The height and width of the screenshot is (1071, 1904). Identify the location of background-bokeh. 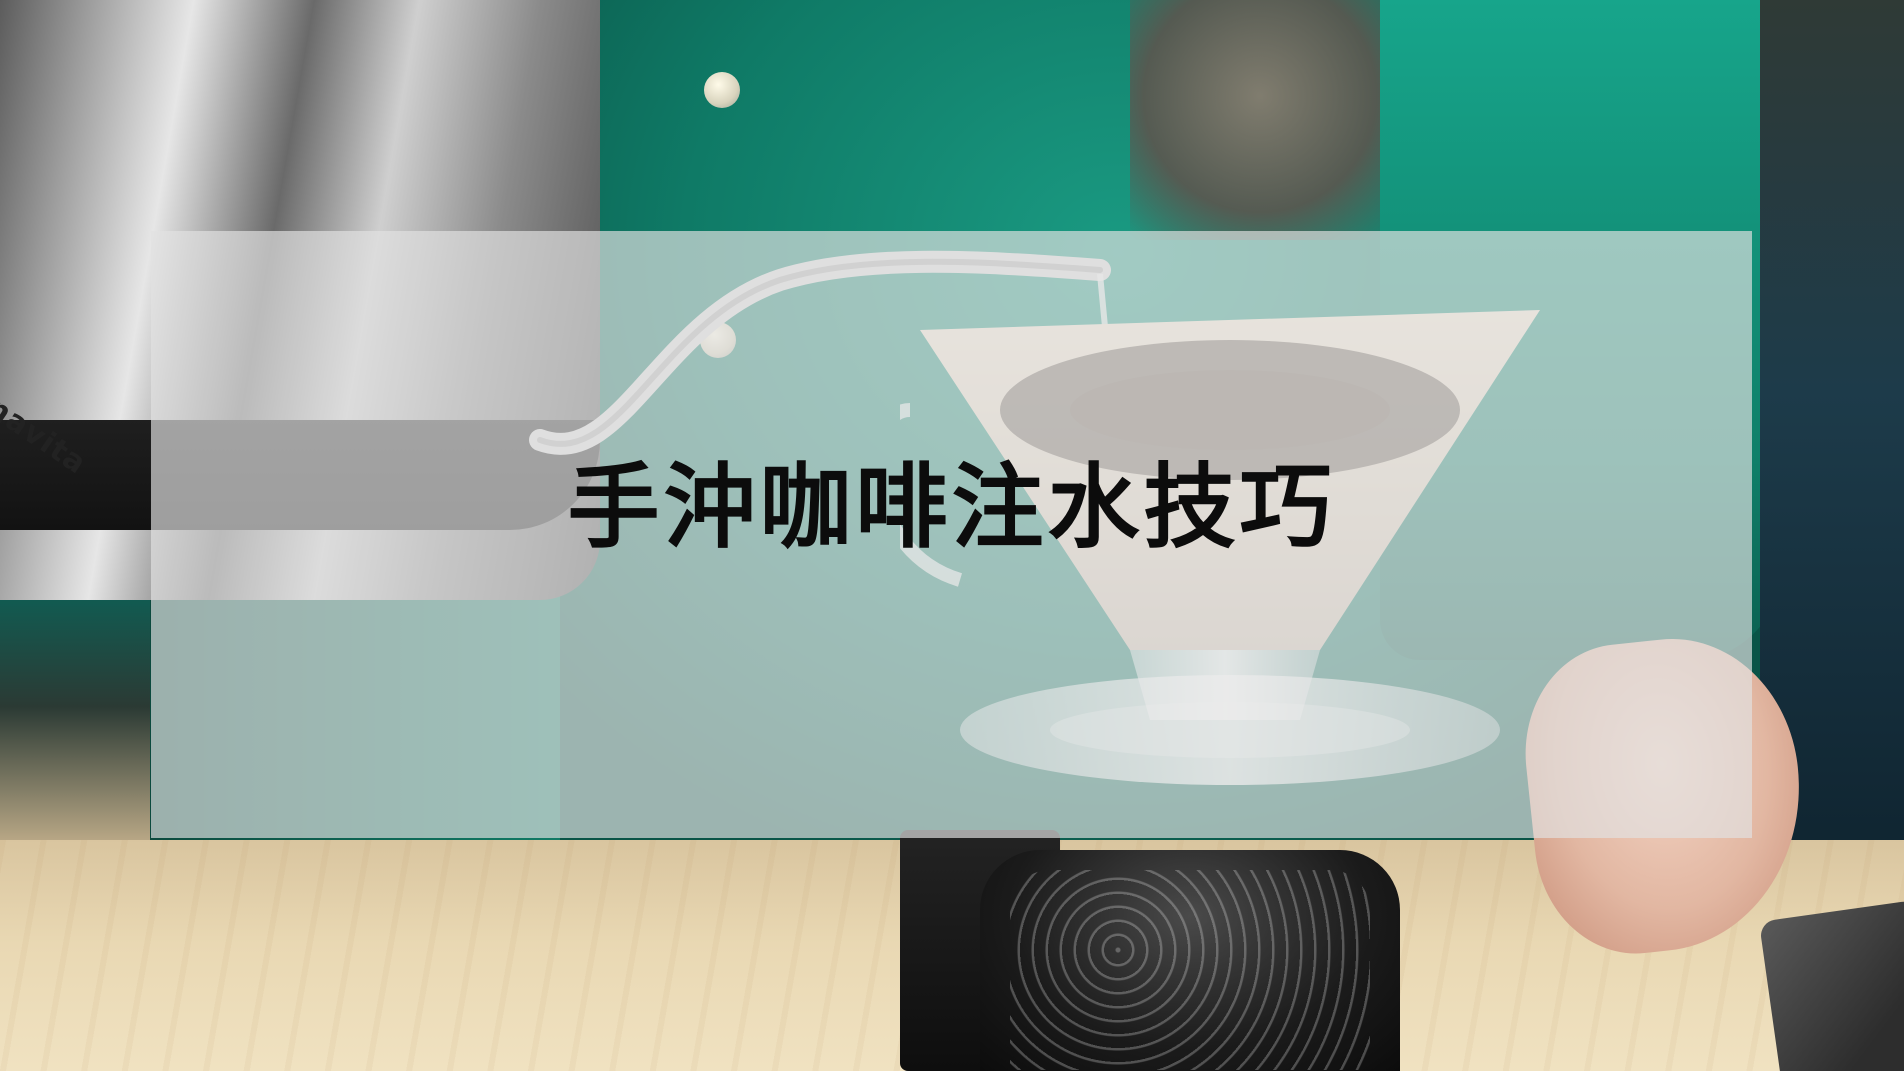
(1260, 120).